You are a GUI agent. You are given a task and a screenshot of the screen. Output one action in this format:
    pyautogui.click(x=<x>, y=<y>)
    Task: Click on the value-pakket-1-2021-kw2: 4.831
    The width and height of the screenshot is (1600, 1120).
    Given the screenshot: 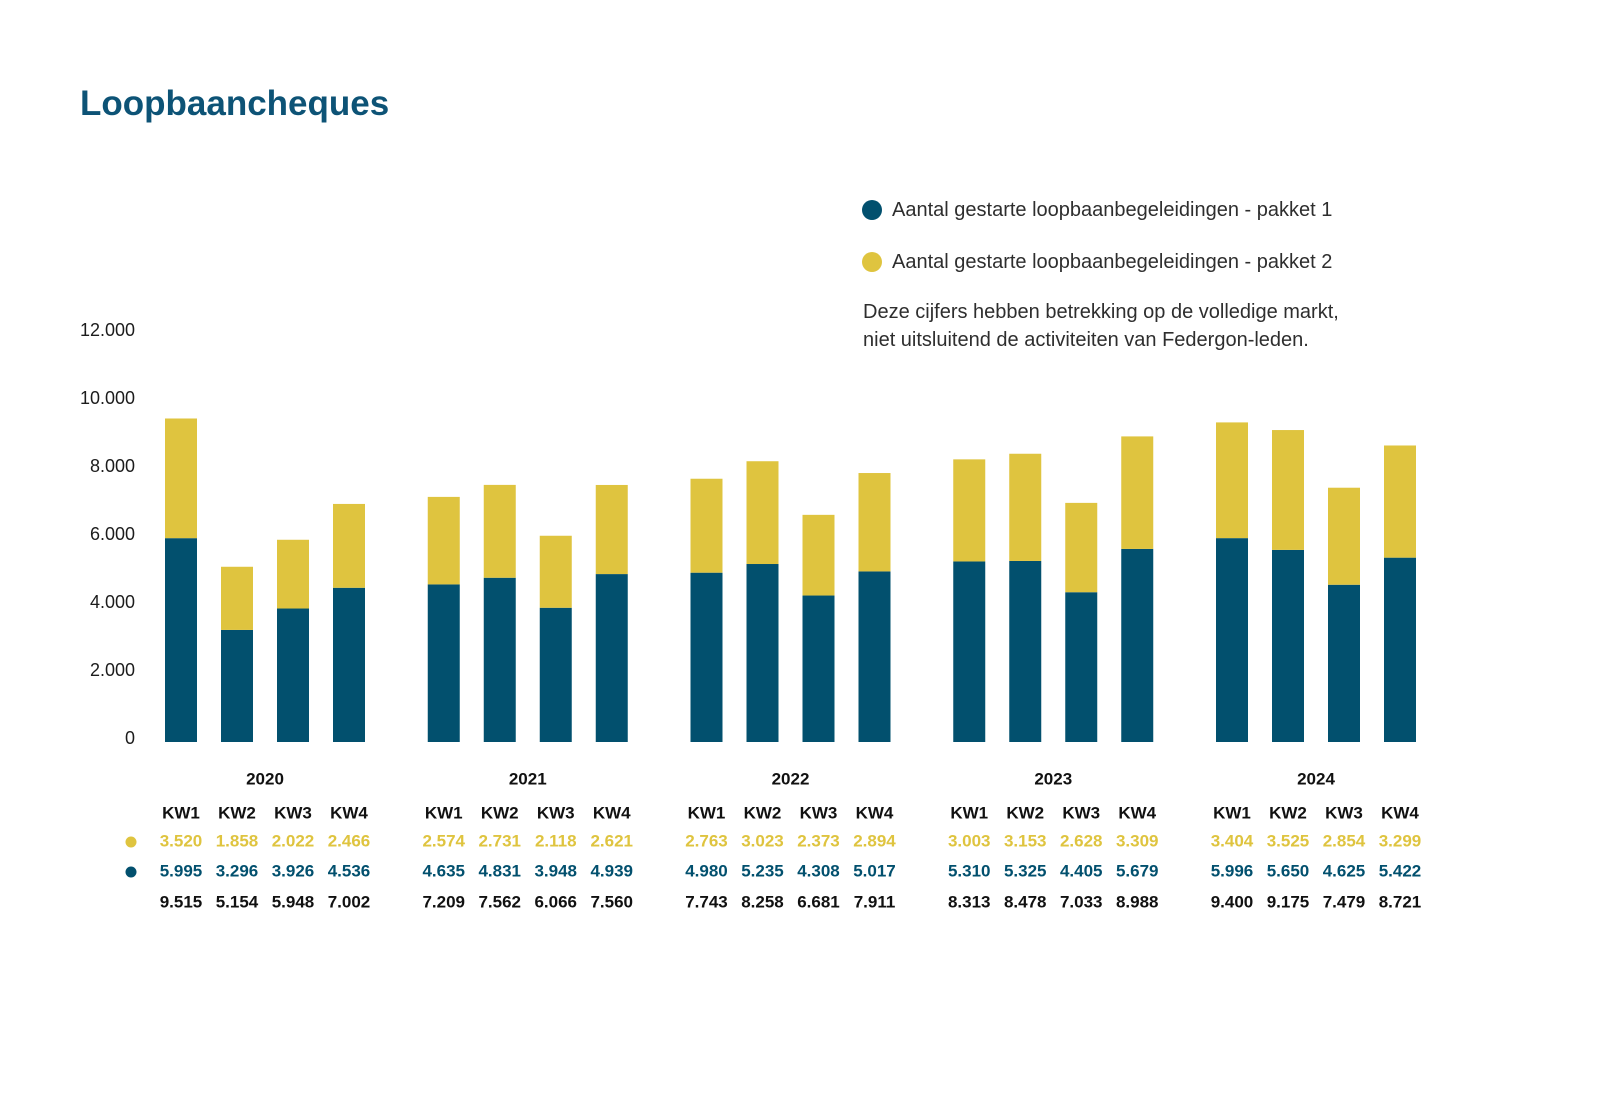 What is the action you would take?
    pyautogui.click(x=499, y=871)
    